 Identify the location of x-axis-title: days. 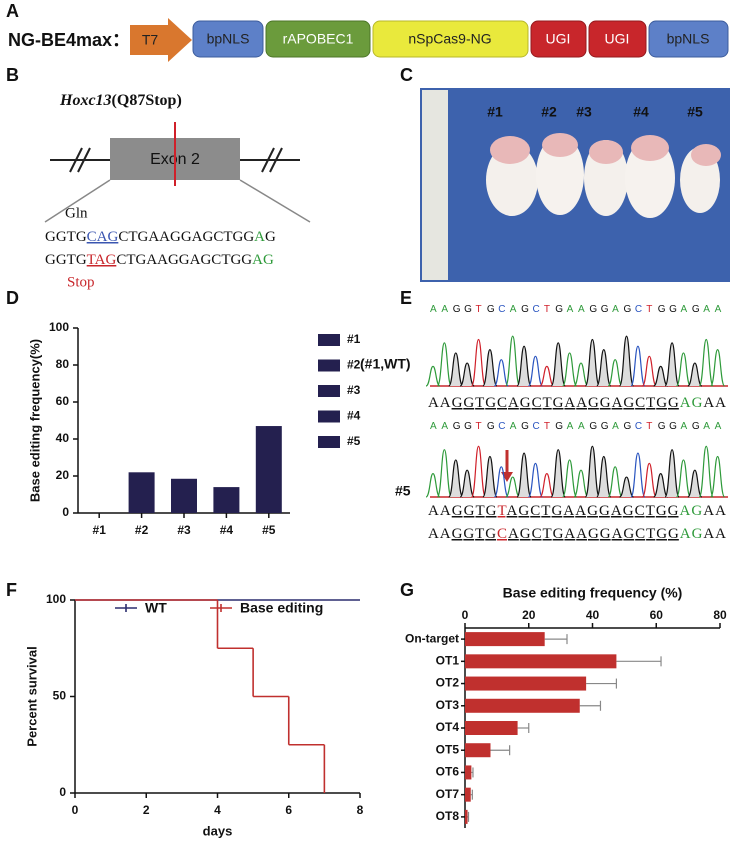
(218, 830).